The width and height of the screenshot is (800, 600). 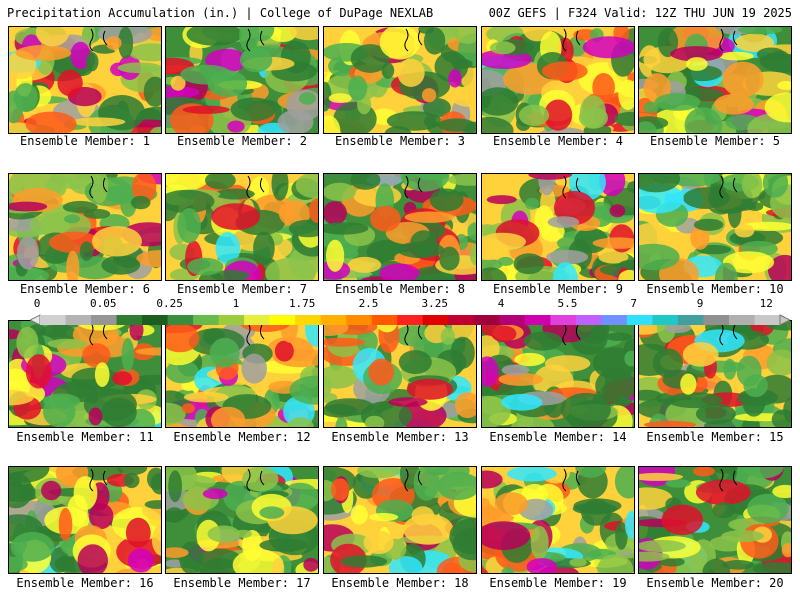 I want to click on ensemble-member-label: Ensemble Member: 14, so click(x=558, y=437).